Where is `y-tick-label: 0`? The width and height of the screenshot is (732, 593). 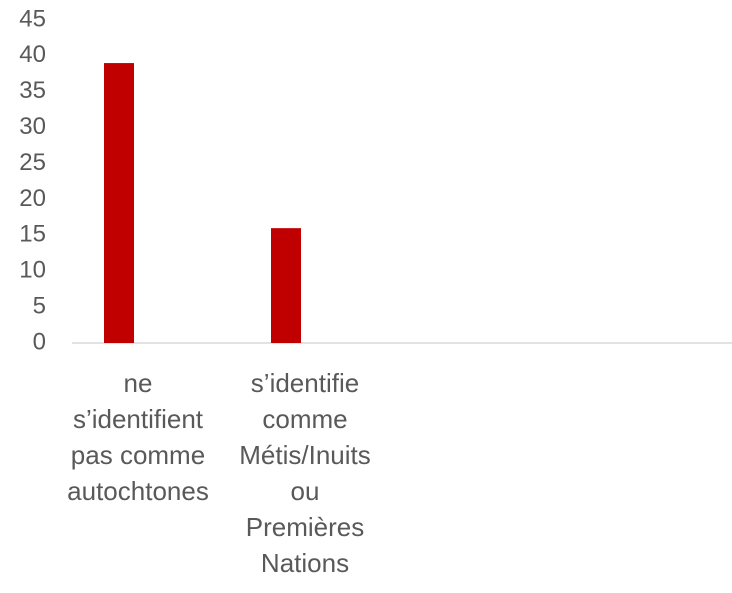
y-tick-label: 0 is located at coordinates (39, 341).